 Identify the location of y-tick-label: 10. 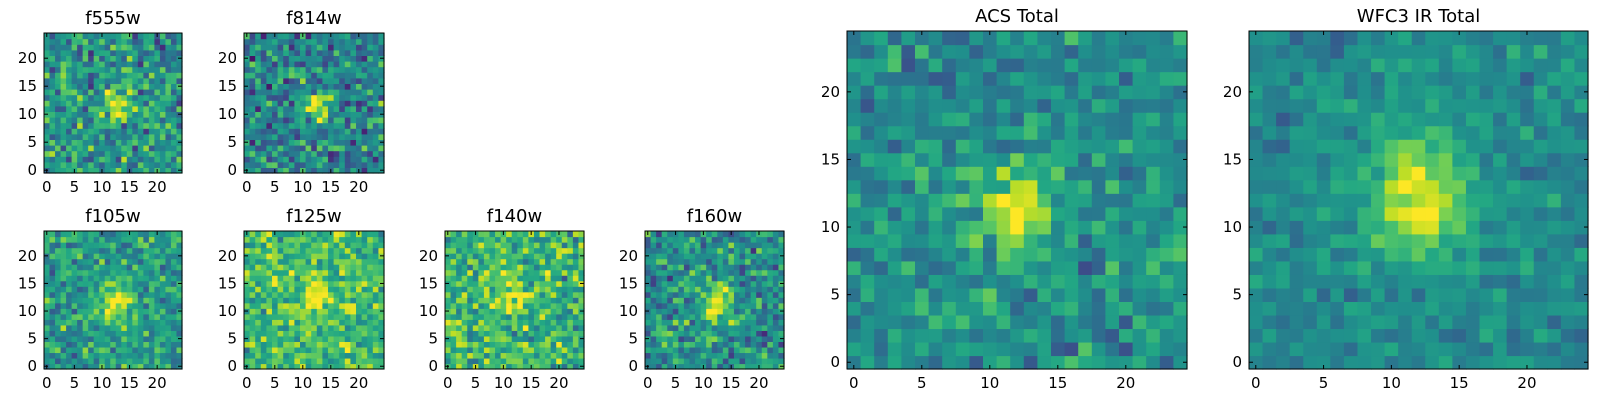
(628, 311).